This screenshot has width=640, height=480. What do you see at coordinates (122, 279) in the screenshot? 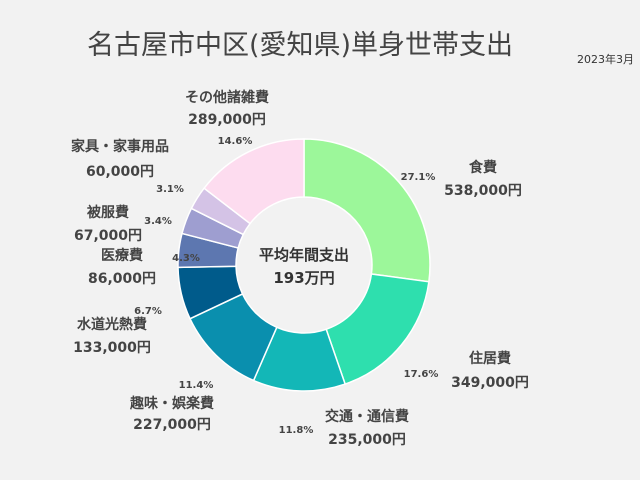
I see `amount-label-6: 86,000円` at bounding box center [122, 279].